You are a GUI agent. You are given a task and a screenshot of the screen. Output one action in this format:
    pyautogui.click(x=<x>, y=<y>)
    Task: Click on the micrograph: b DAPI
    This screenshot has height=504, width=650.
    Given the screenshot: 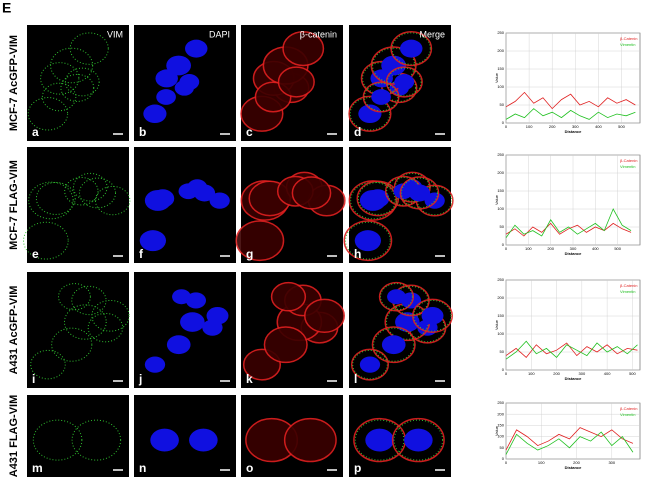 What is the action you would take?
    pyautogui.click(x=185, y=83)
    